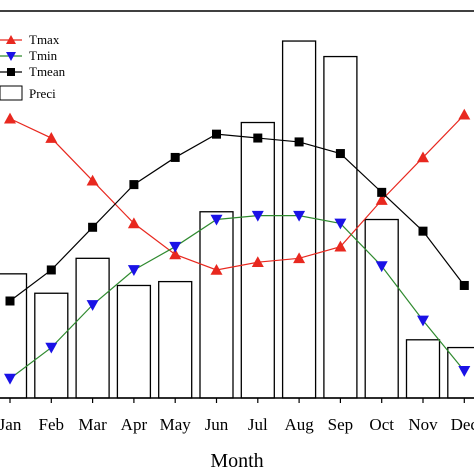 This screenshot has width=474, height=474. What do you see at coordinates (423, 231) in the screenshot?
I see `point-tmean-nov` at bounding box center [423, 231].